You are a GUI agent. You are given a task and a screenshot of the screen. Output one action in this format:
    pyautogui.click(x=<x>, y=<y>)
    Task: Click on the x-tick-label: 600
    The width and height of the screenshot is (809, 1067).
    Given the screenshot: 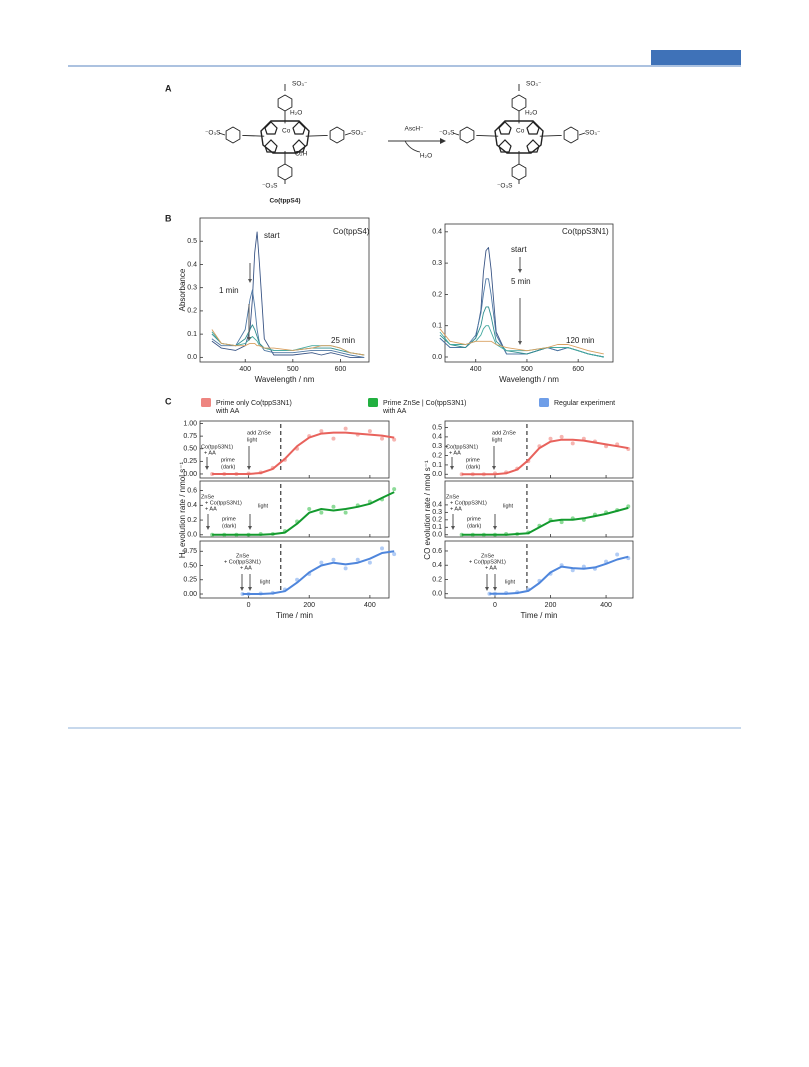 What is the action you would take?
    pyautogui.click(x=578, y=369)
    